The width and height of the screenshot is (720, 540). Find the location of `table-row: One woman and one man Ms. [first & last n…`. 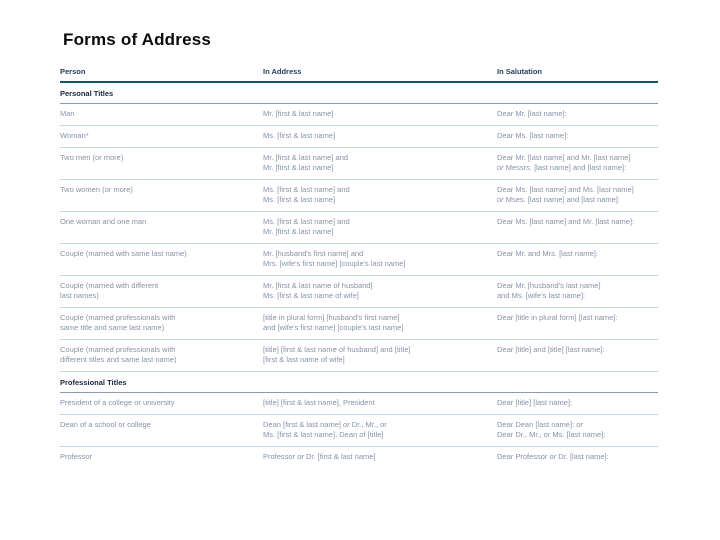

table-row: One woman and one man Ms. [first & last n… is located at coordinates (359, 228).